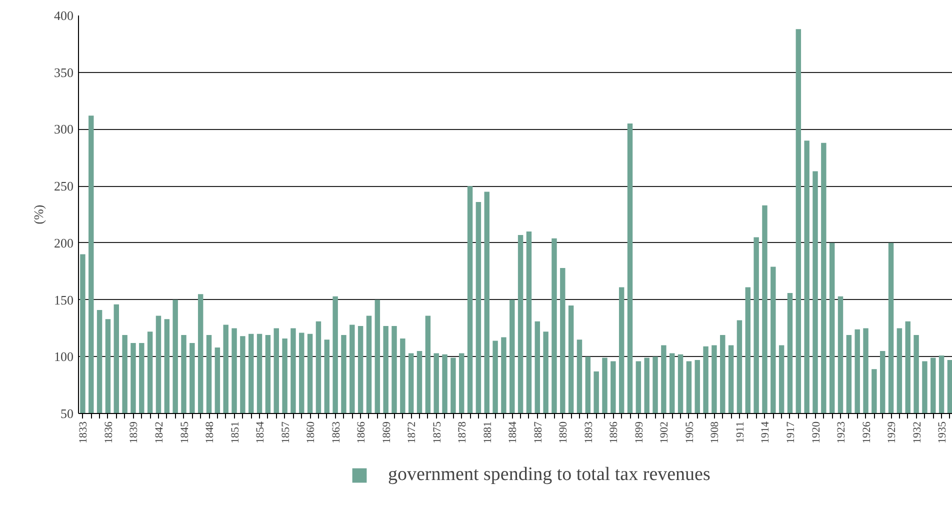 The image size is (952, 509). Describe the element at coordinates (38, 214) in the screenshot. I see `y-axis-title: (%)` at that location.